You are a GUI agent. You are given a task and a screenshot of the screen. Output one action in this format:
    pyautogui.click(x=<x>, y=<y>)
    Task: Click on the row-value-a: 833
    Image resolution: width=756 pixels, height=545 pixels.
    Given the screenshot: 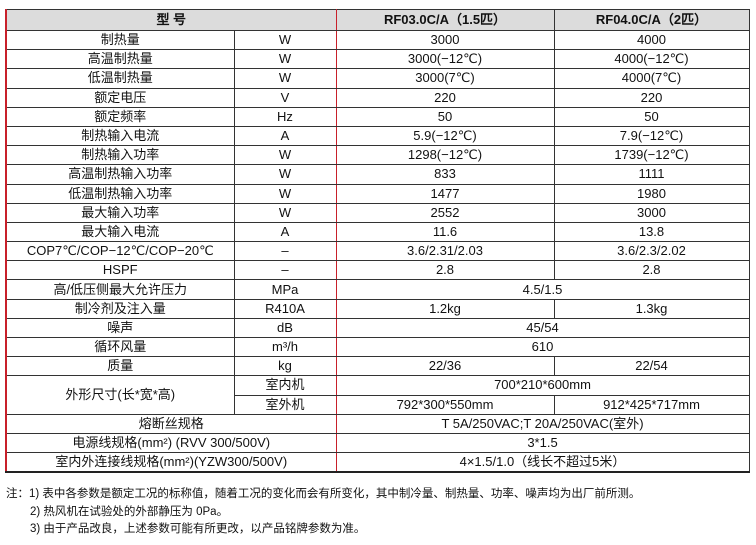 What is the action you would take?
    pyautogui.click(x=445, y=174)
    